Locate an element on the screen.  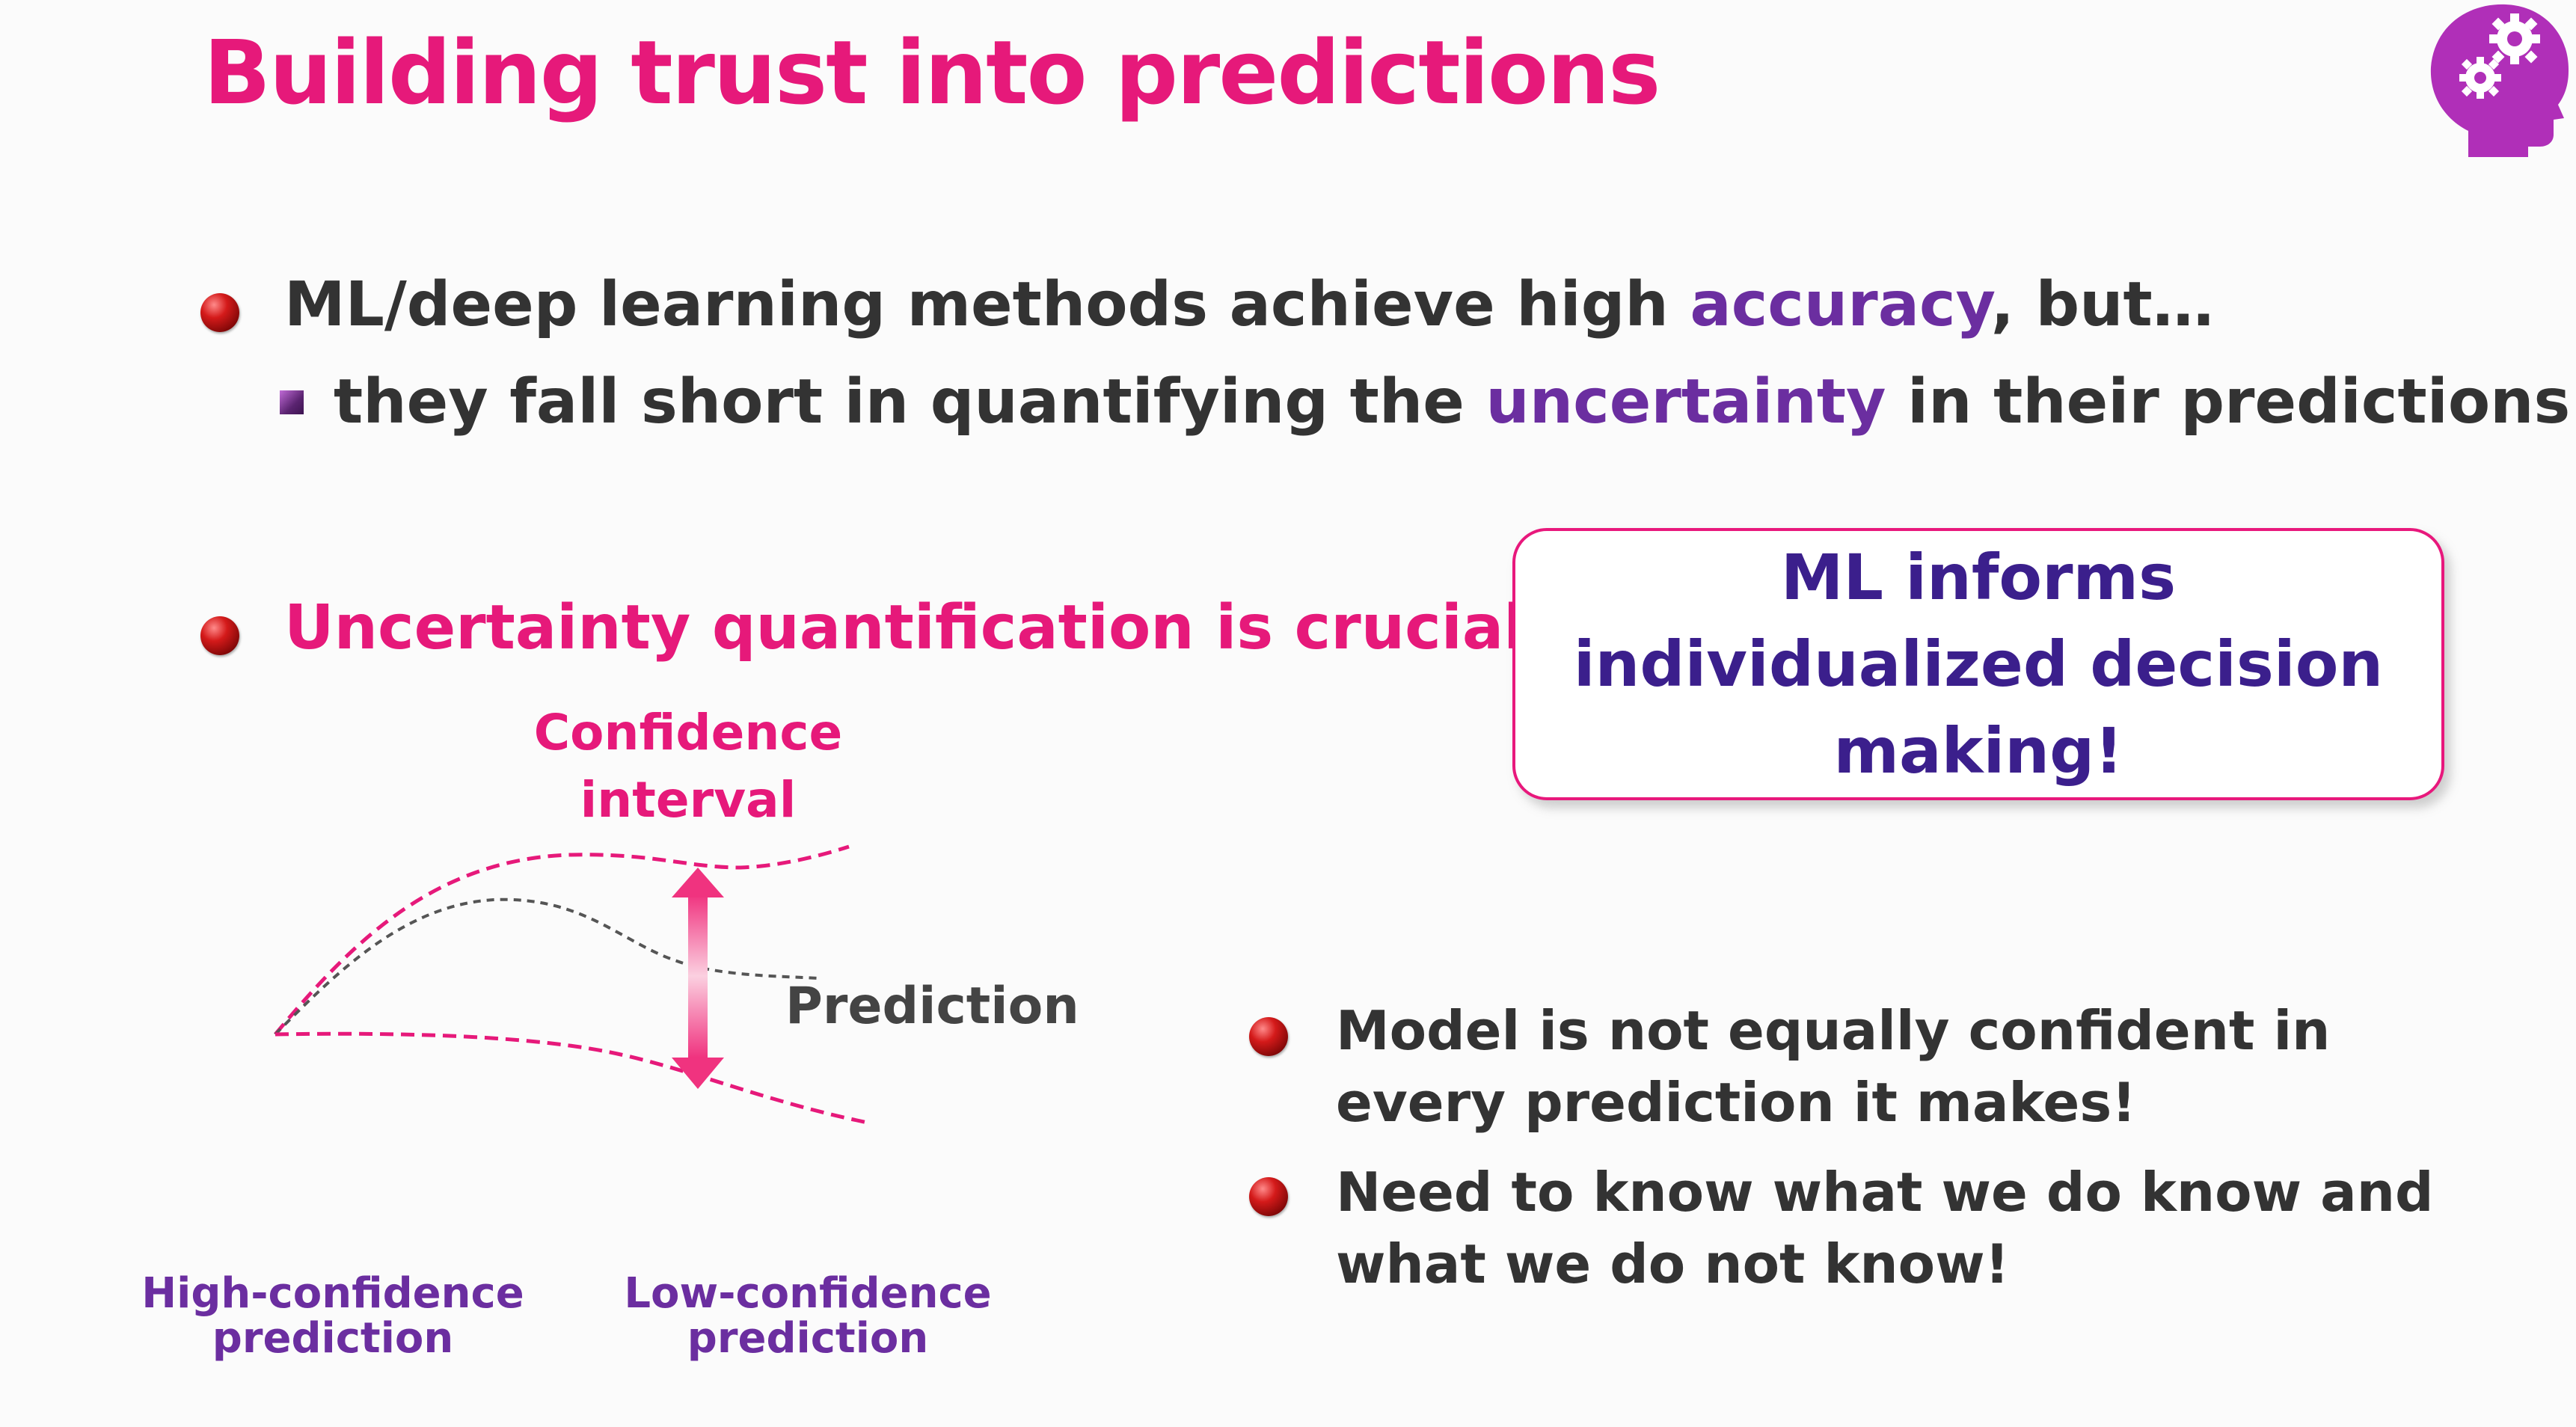
lower-bound-curve is located at coordinates (573, 1078).